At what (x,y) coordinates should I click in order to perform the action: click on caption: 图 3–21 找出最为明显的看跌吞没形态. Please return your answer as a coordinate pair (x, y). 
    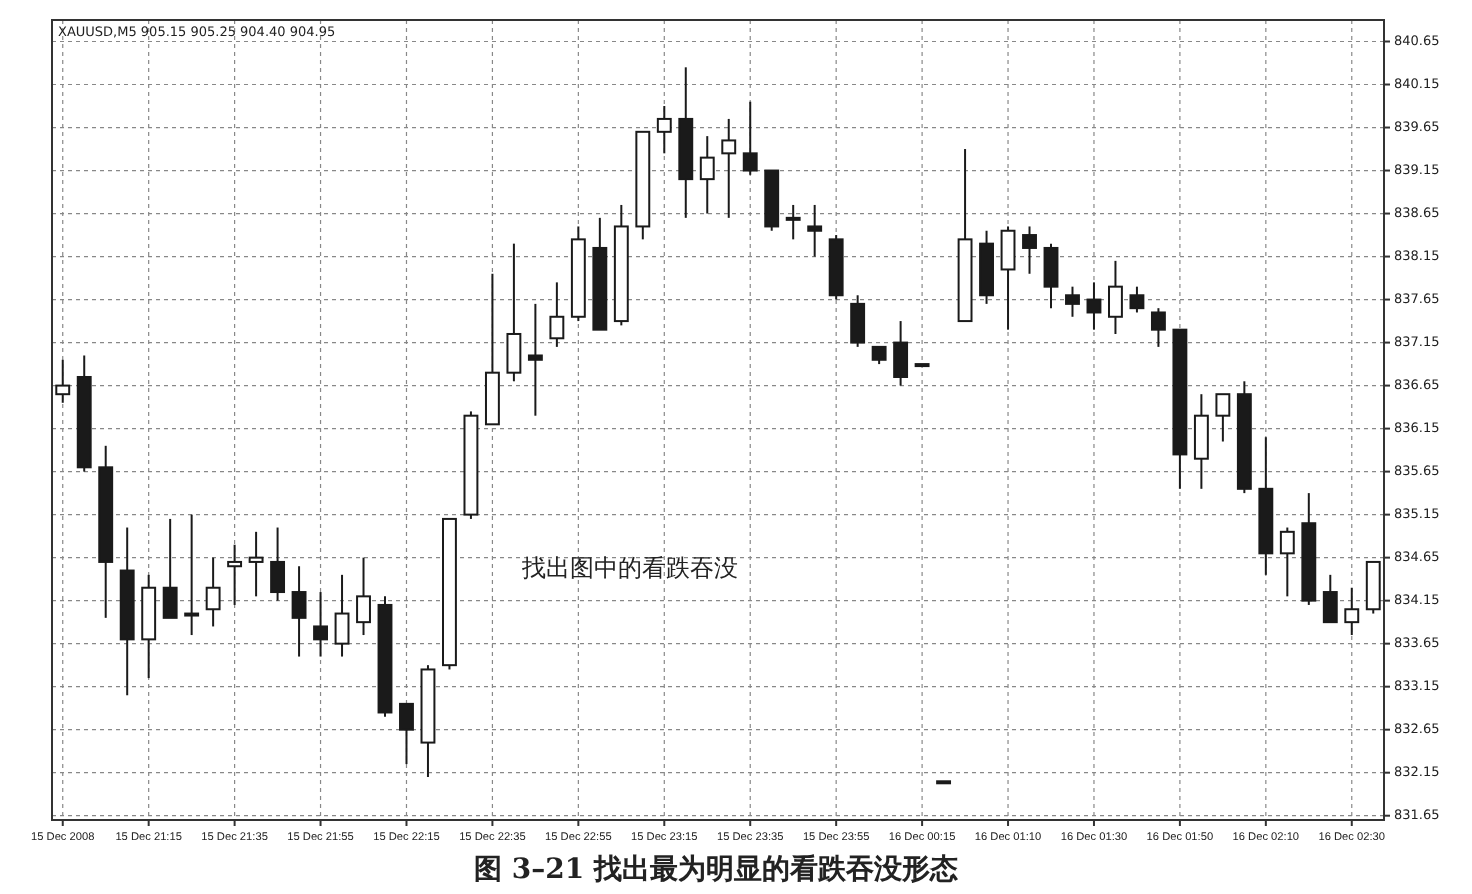
    Looking at the image, I should click on (716, 869).